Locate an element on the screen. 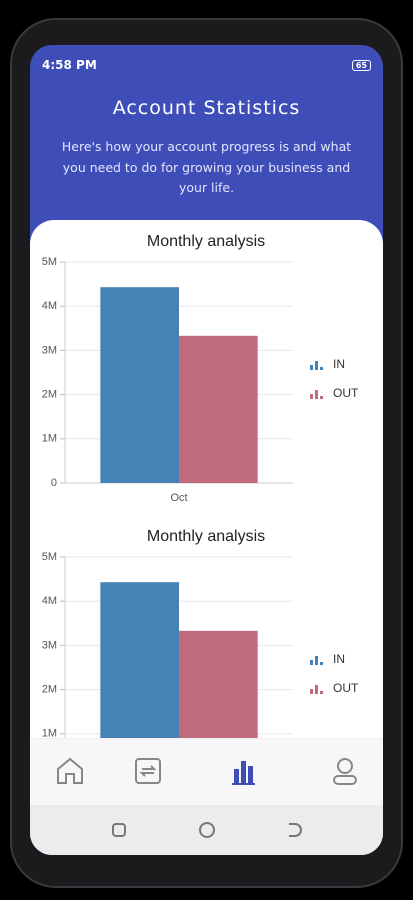 This screenshot has width=413, height=900. transfer-button is located at coordinates (148, 771).